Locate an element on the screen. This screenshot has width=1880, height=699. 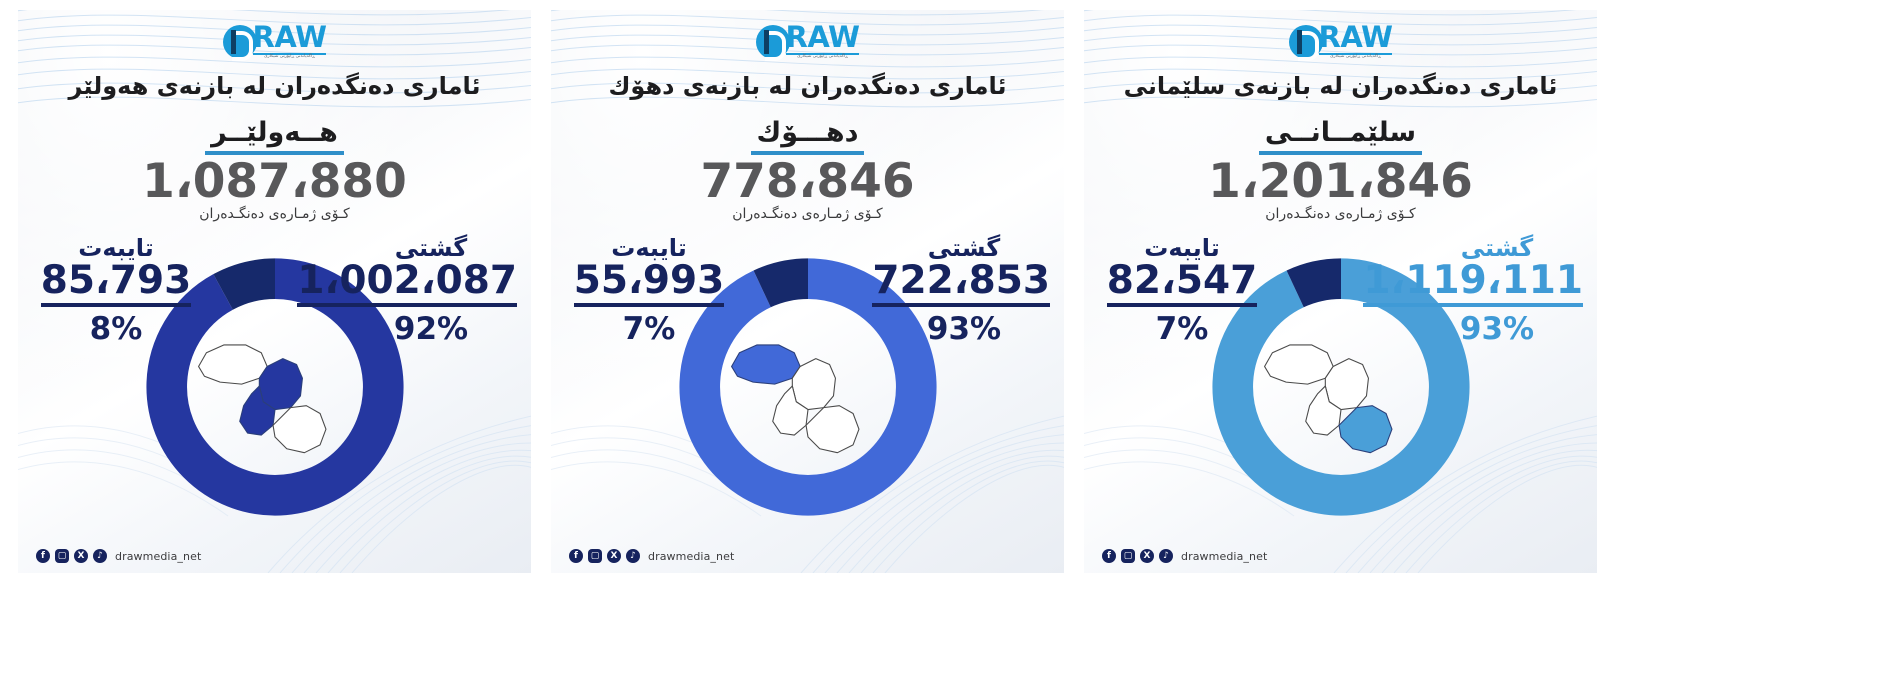
general-votes-stat: گشتی 1،119،111 93% is located at coordinates (1473, 291).